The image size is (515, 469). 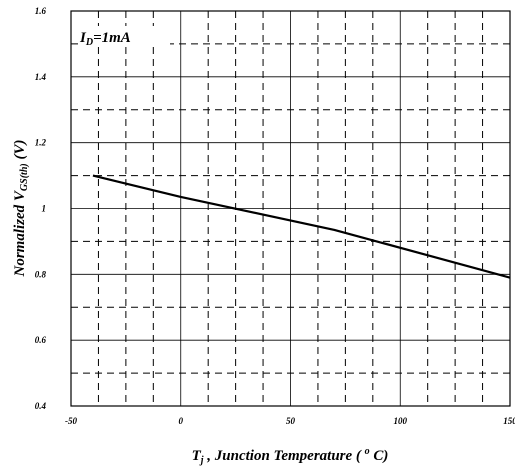 I want to click on y-axis-pre: Normalized V, so click(x=20, y=233).